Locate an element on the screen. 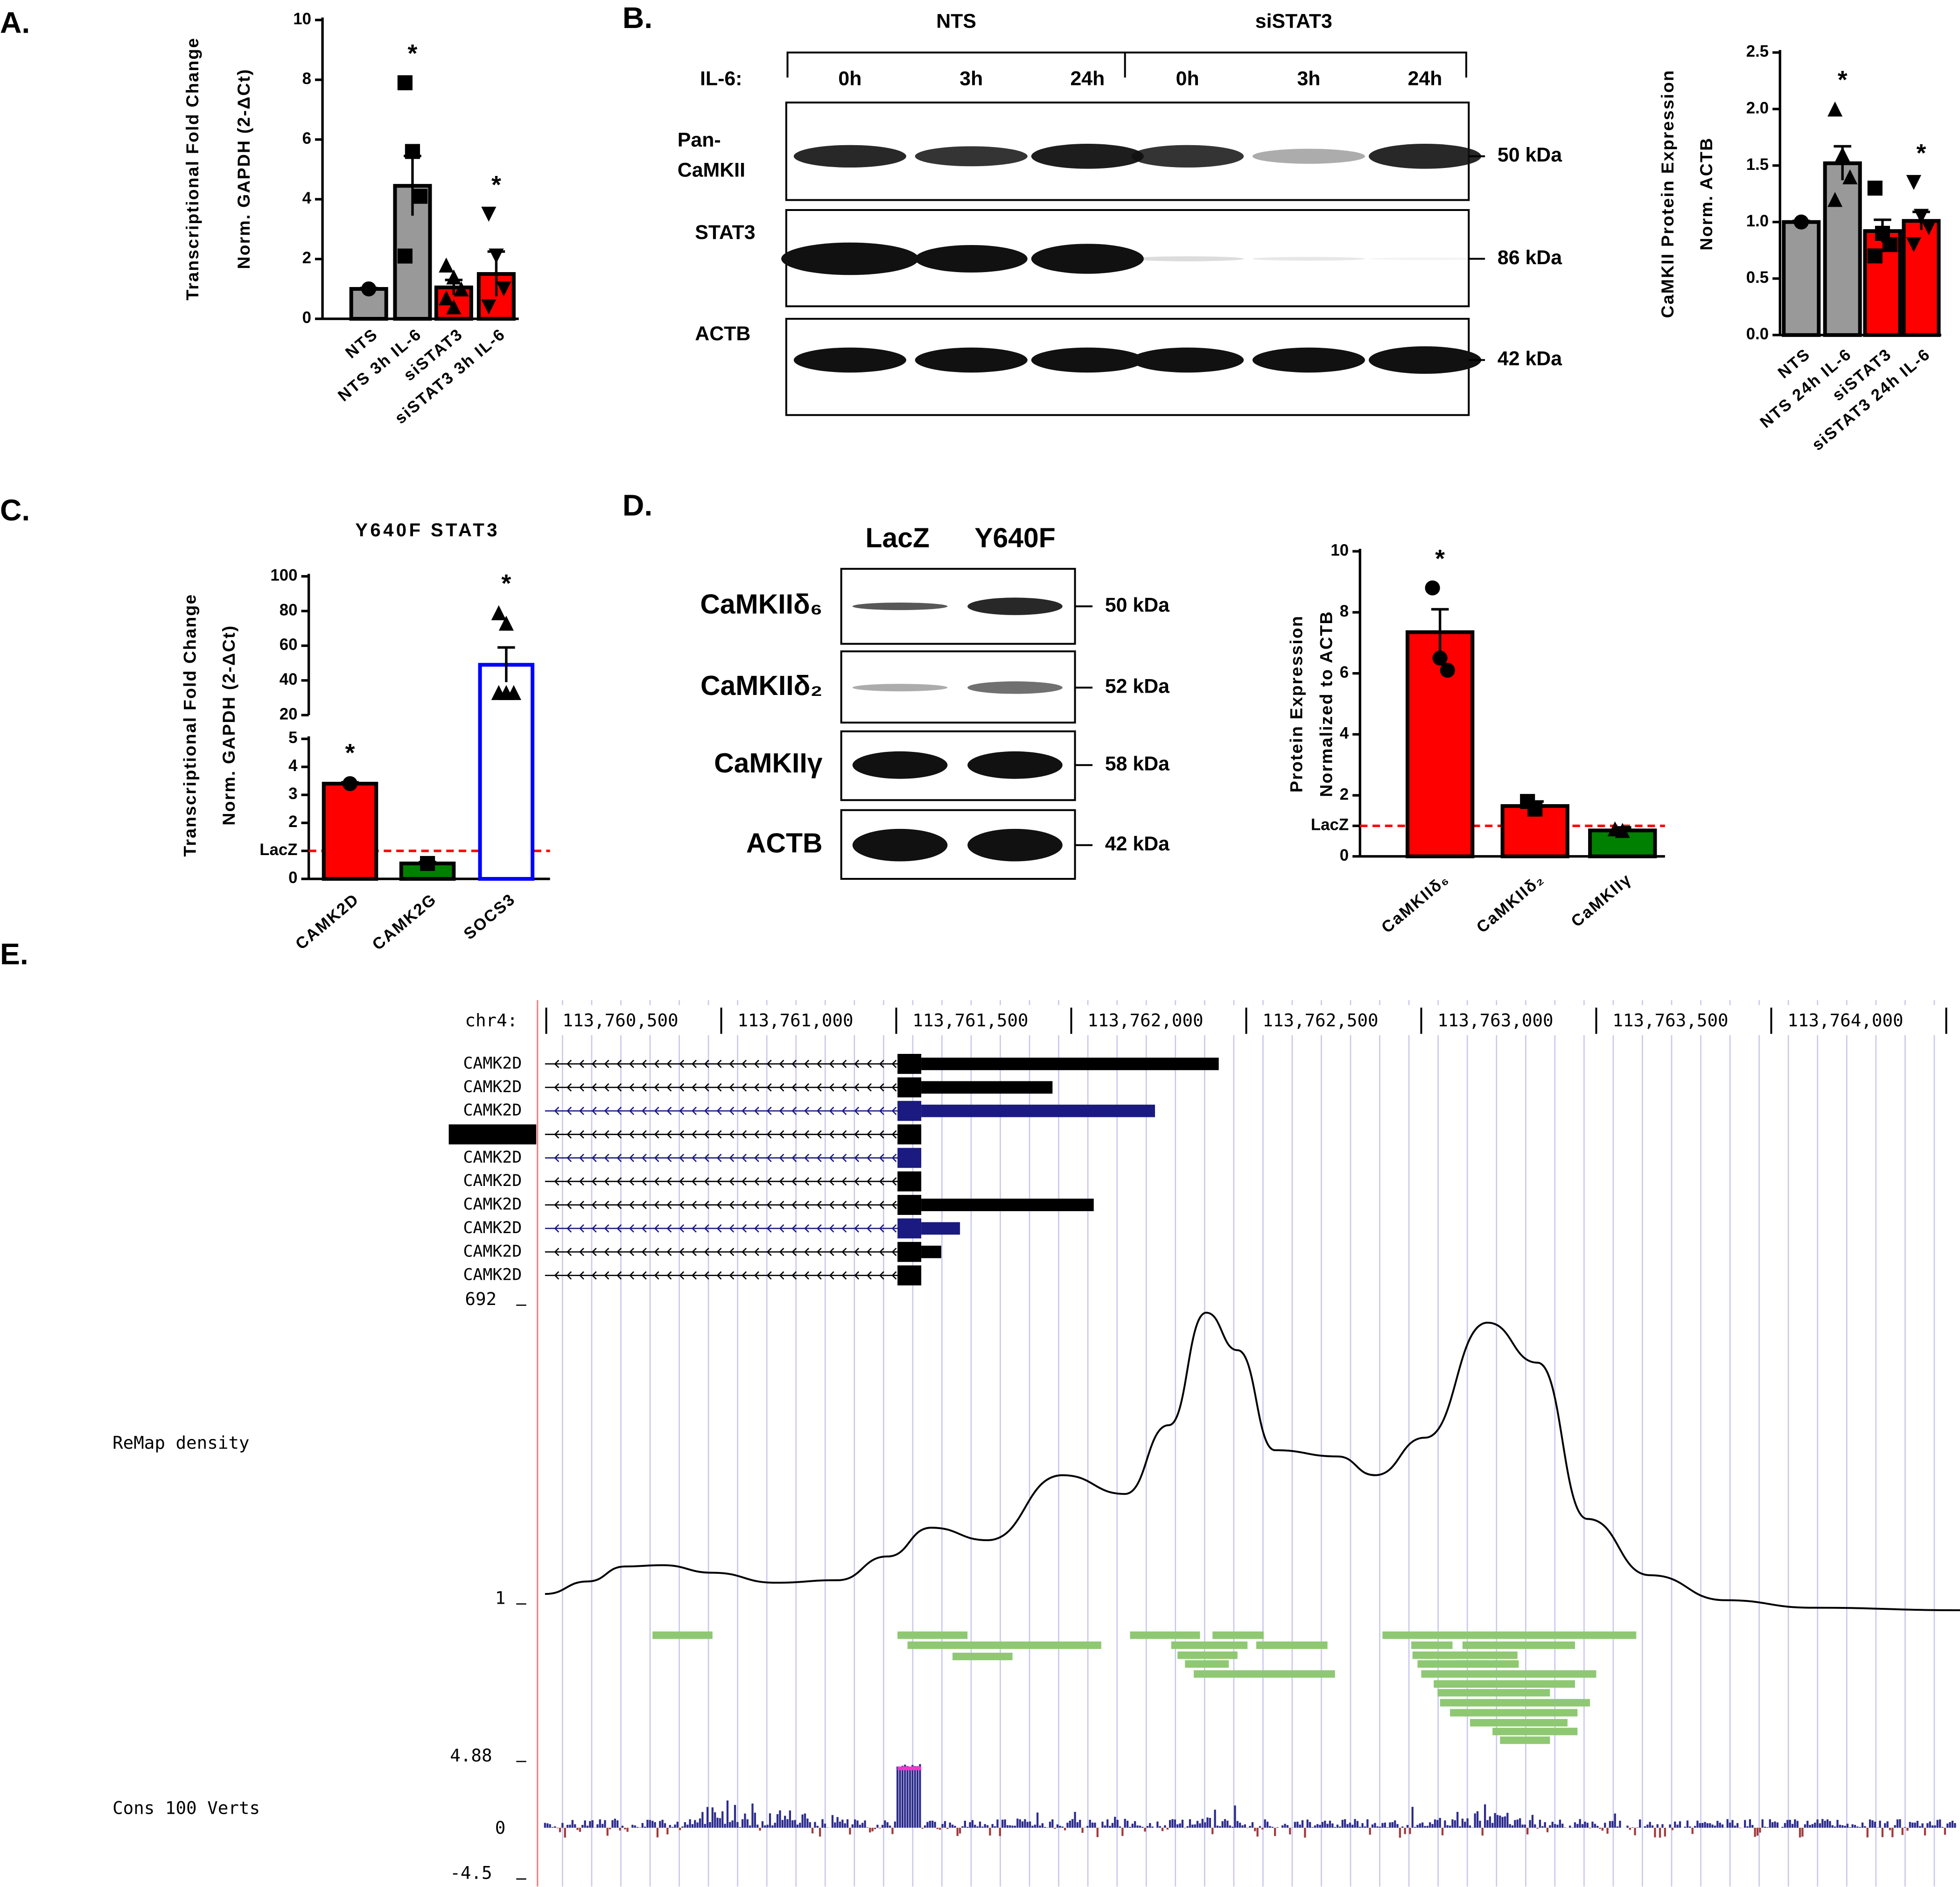 This screenshot has height=1887, width=1960. y-tick-label: 0.5 is located at coordinates (1757, 278).